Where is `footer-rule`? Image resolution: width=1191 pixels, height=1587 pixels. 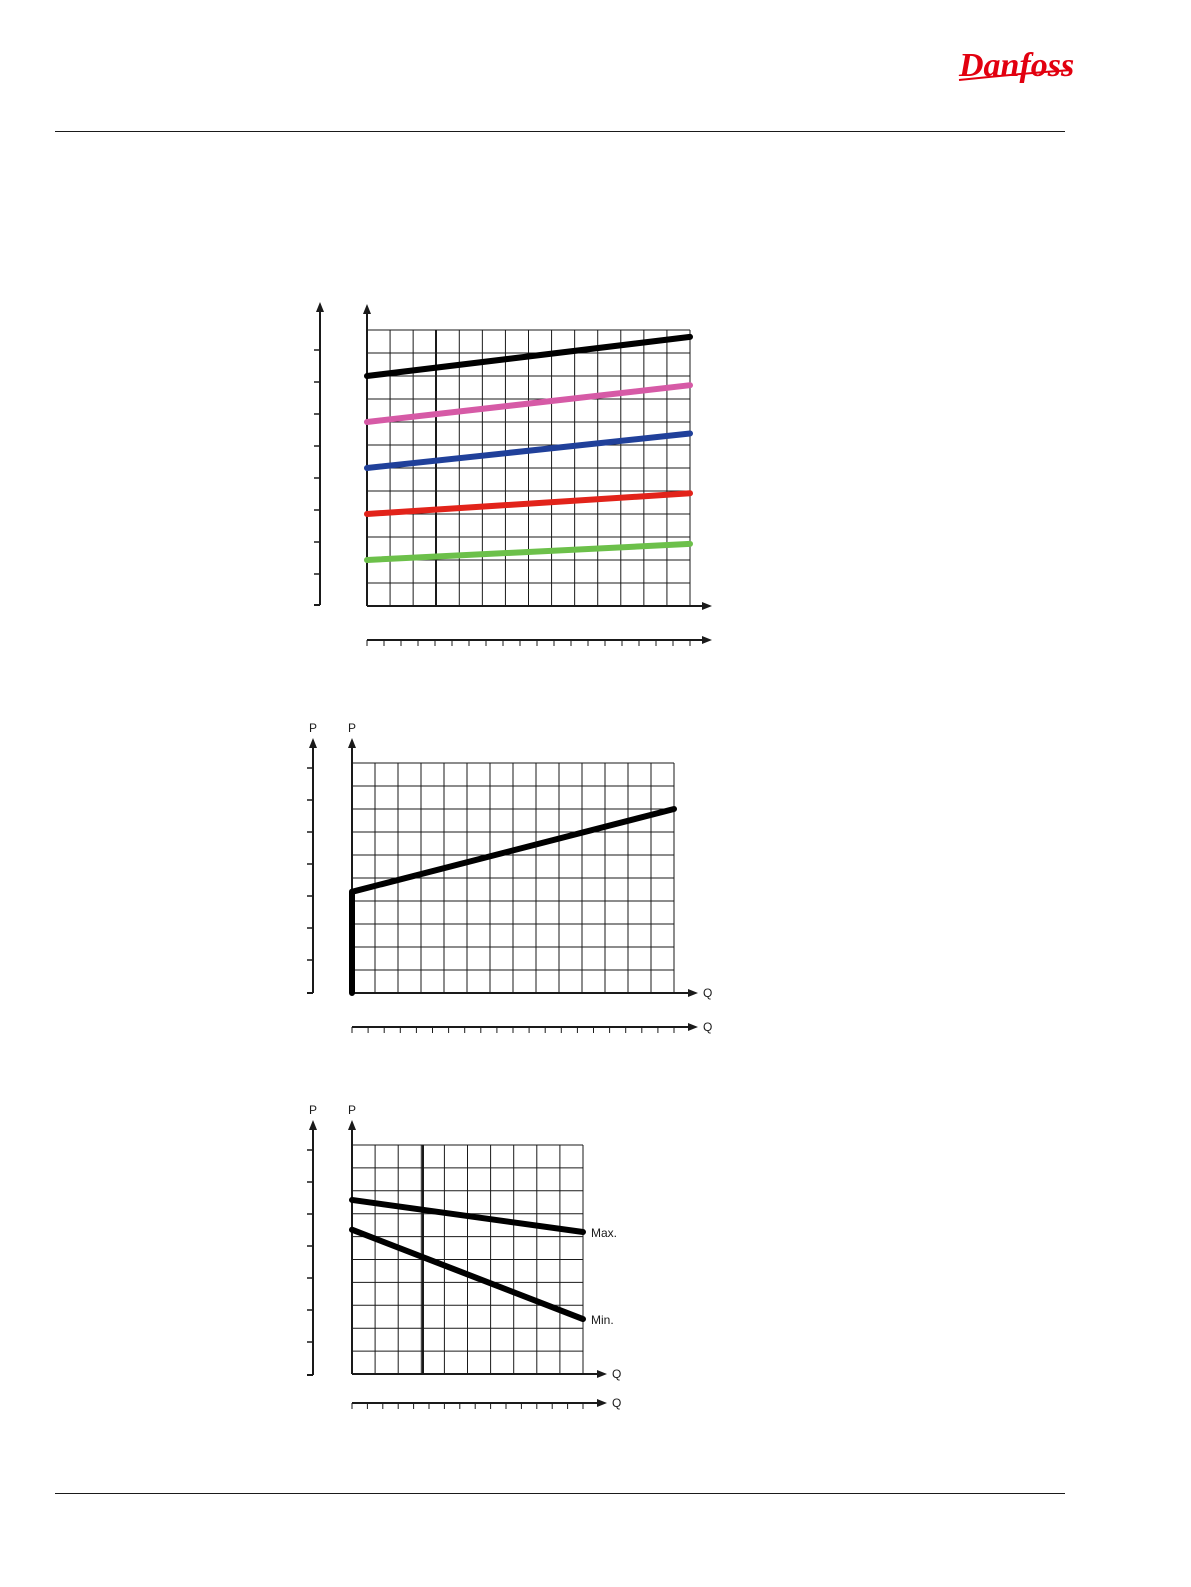
footer-rule is located at coordinates (560, 1493).